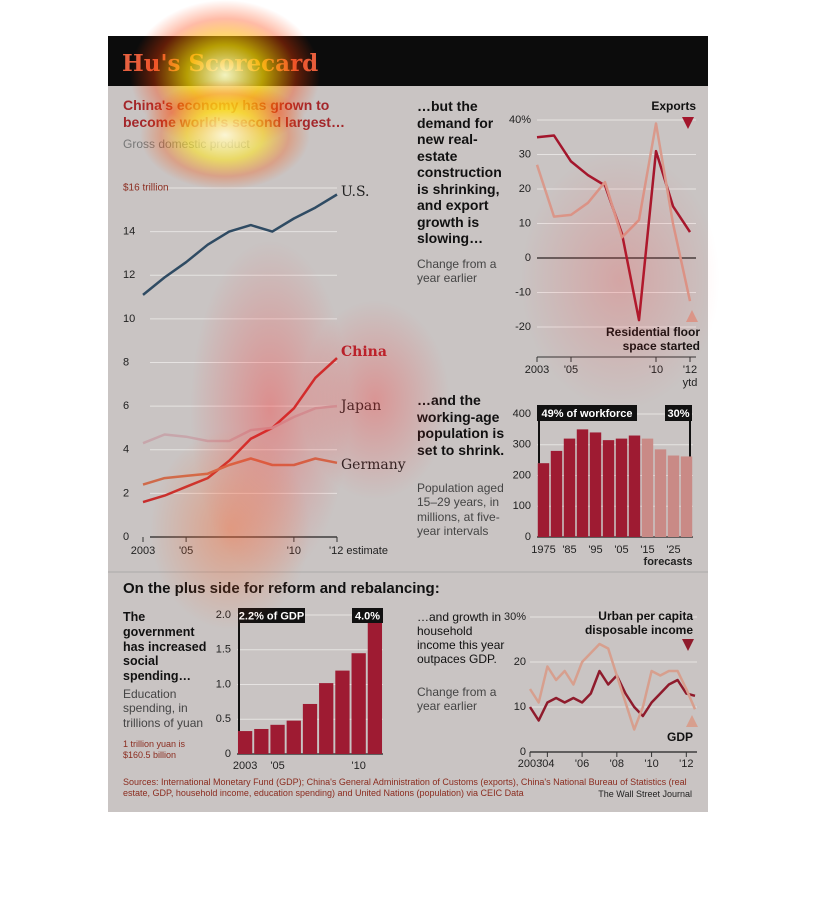 This screenshot has width=816, height=906. I want to click on chart-subtitle: Gross domestic product, so click(186, 144).